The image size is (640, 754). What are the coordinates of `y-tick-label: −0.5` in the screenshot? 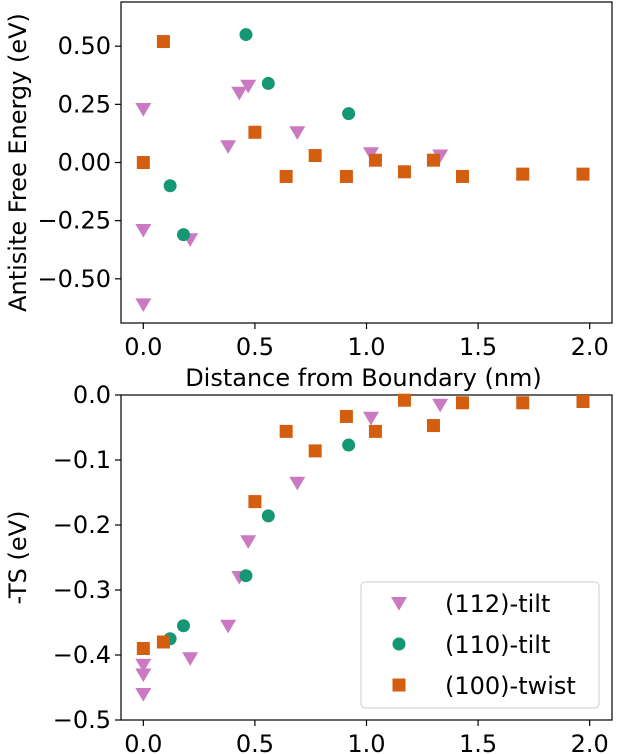 It's located at (82, 720).